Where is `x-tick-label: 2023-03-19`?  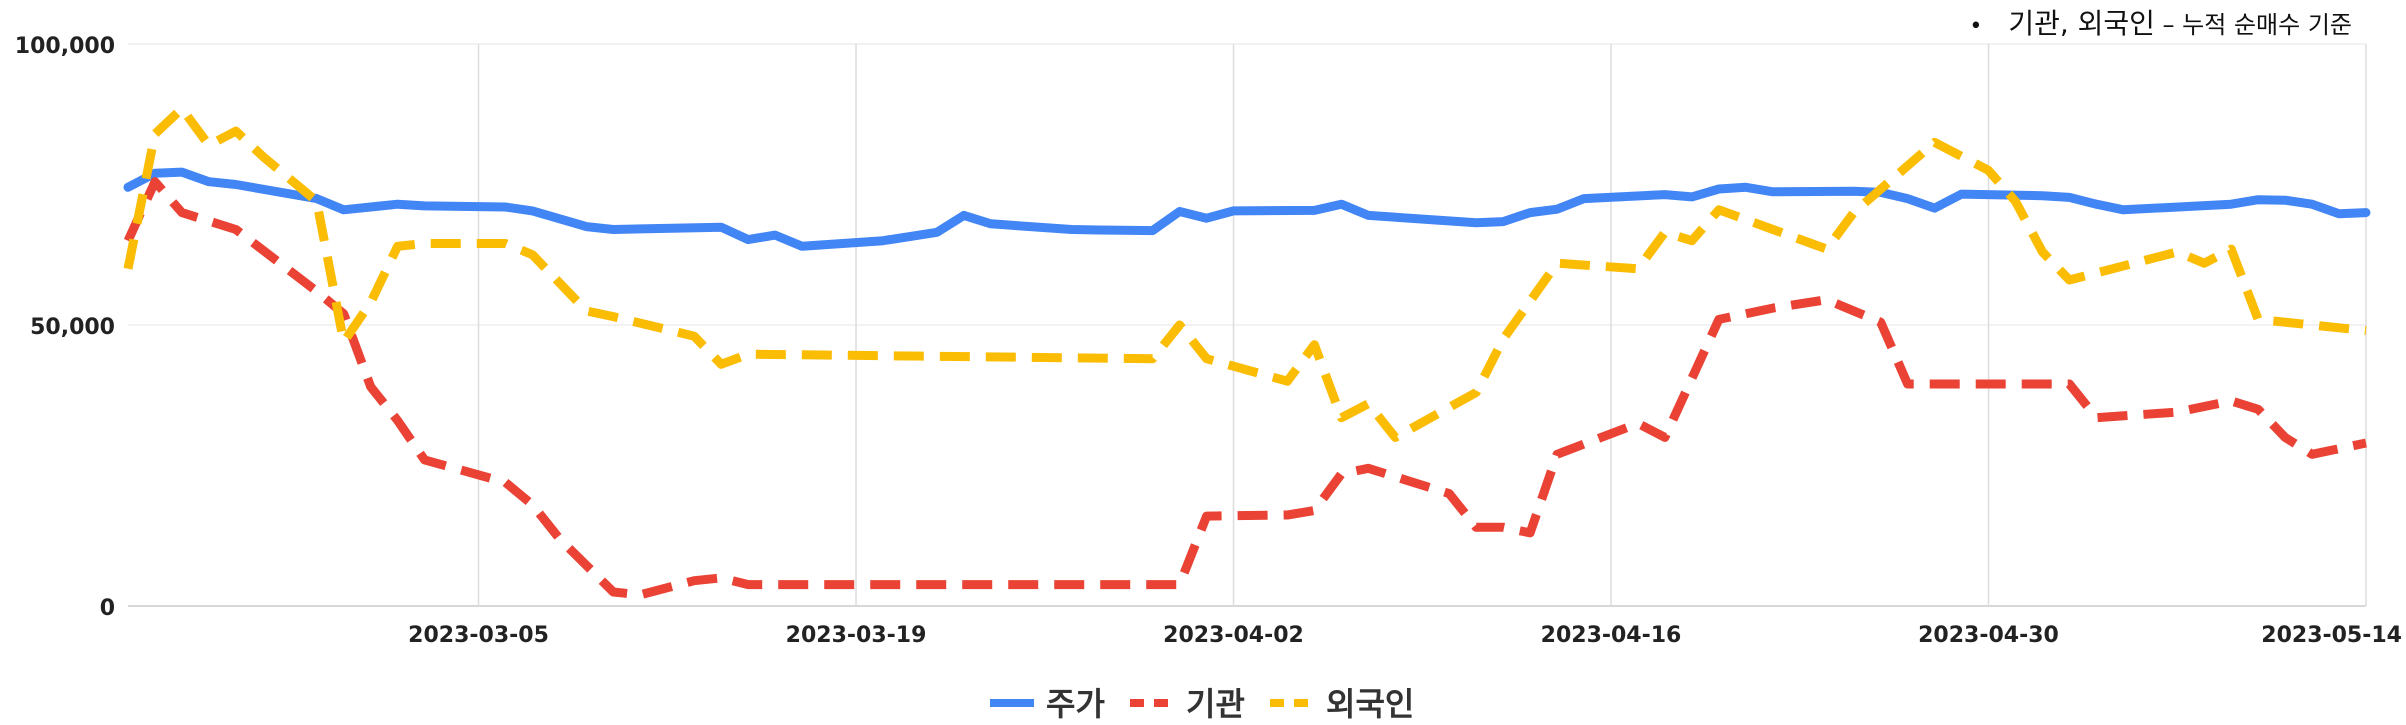 x-tick-label: 2023-03-19 is located at coordinates (856, 635).